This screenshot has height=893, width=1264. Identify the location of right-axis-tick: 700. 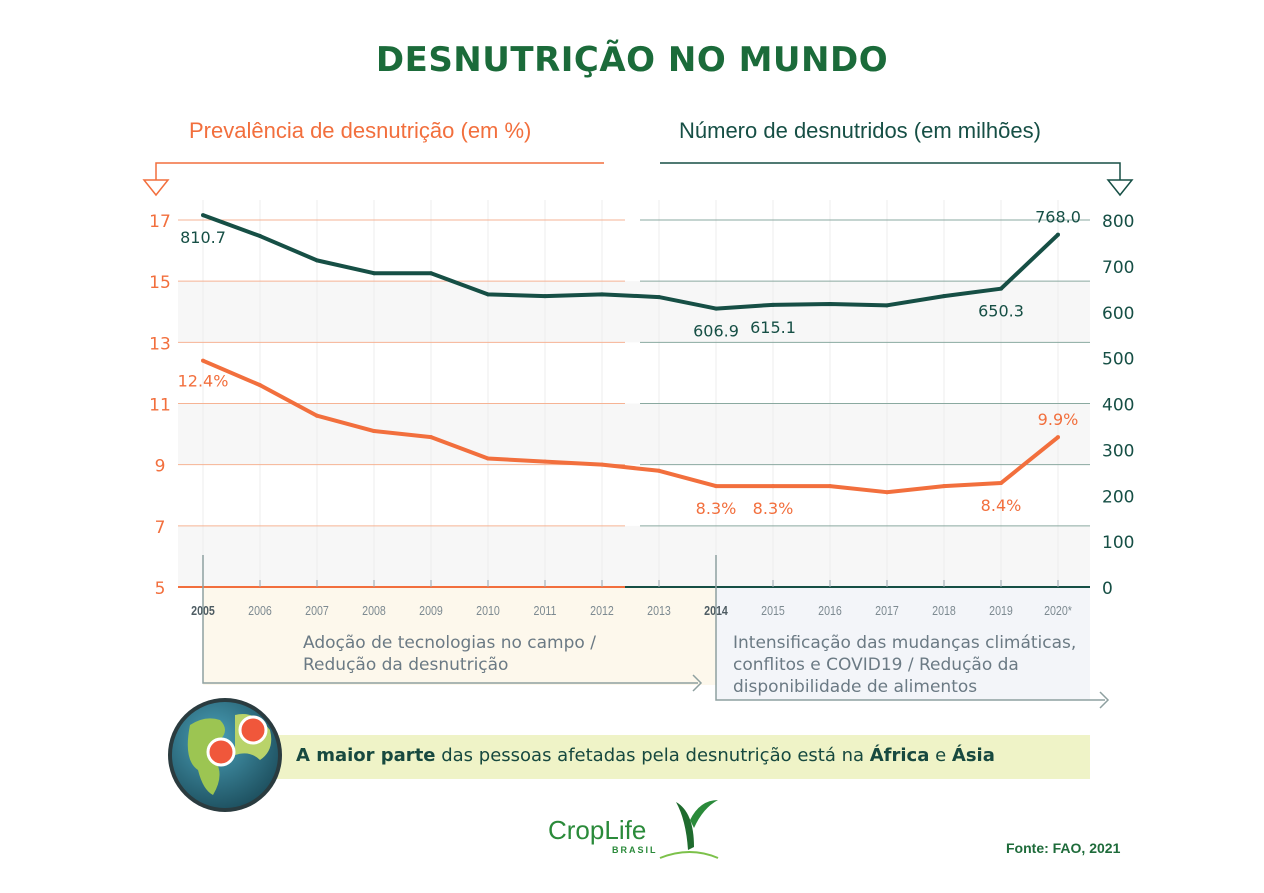
(1118, 268).